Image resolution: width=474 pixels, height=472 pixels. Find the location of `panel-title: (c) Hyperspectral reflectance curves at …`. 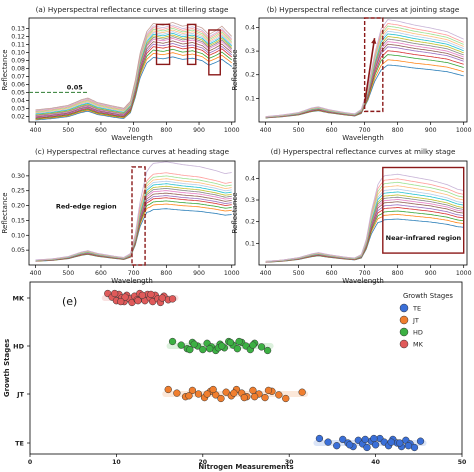

panel-title: (c) Hyperspectral reflectance curves at … is located at coordinates (132, 151).